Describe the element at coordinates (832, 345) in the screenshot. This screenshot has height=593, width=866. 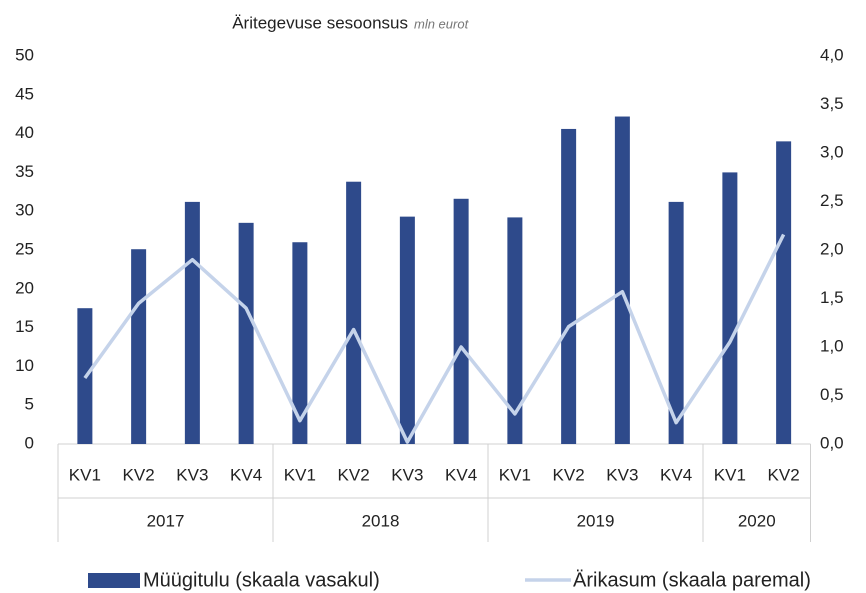
I see `y2-tick-label: 1,0` at that location.